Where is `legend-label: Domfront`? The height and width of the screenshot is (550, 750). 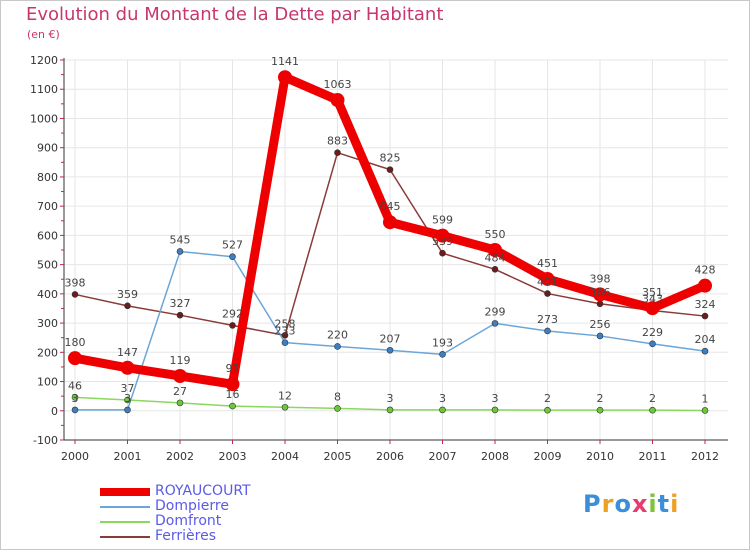 legend-label: Domfront is located at coordinates (188, 521).